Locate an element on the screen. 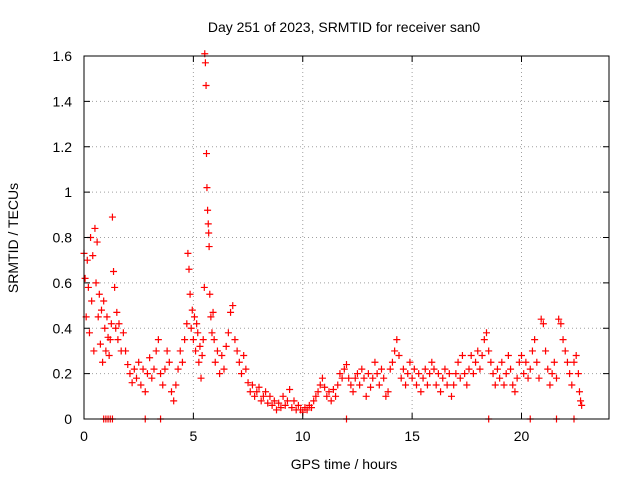 Image resolution: width=640 pixels, height=480 pixels. y-tick-label: 1 is located at coordinates (68, 192).